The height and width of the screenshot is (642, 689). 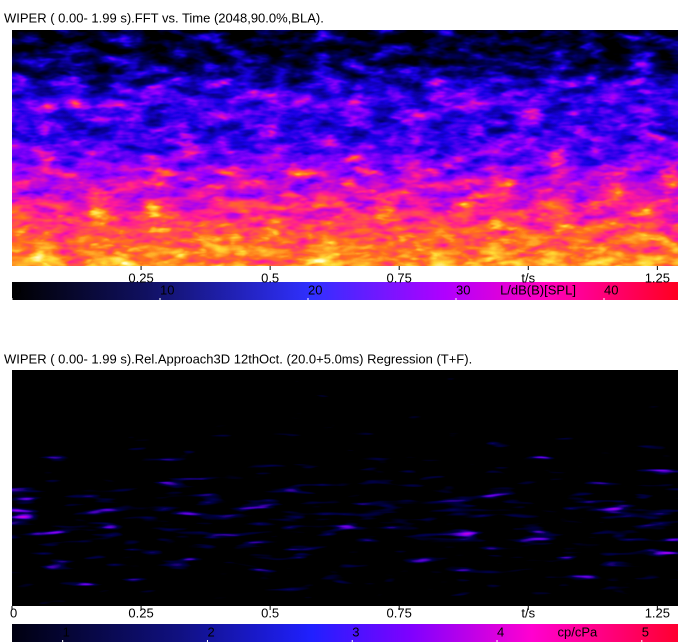 I want to click on colorbar-unit: cp/cPa, so click(x=578, y=631).